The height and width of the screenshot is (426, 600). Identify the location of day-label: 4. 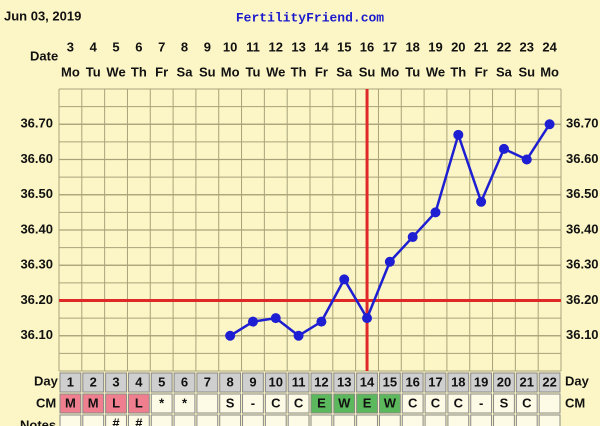
(139, 381).